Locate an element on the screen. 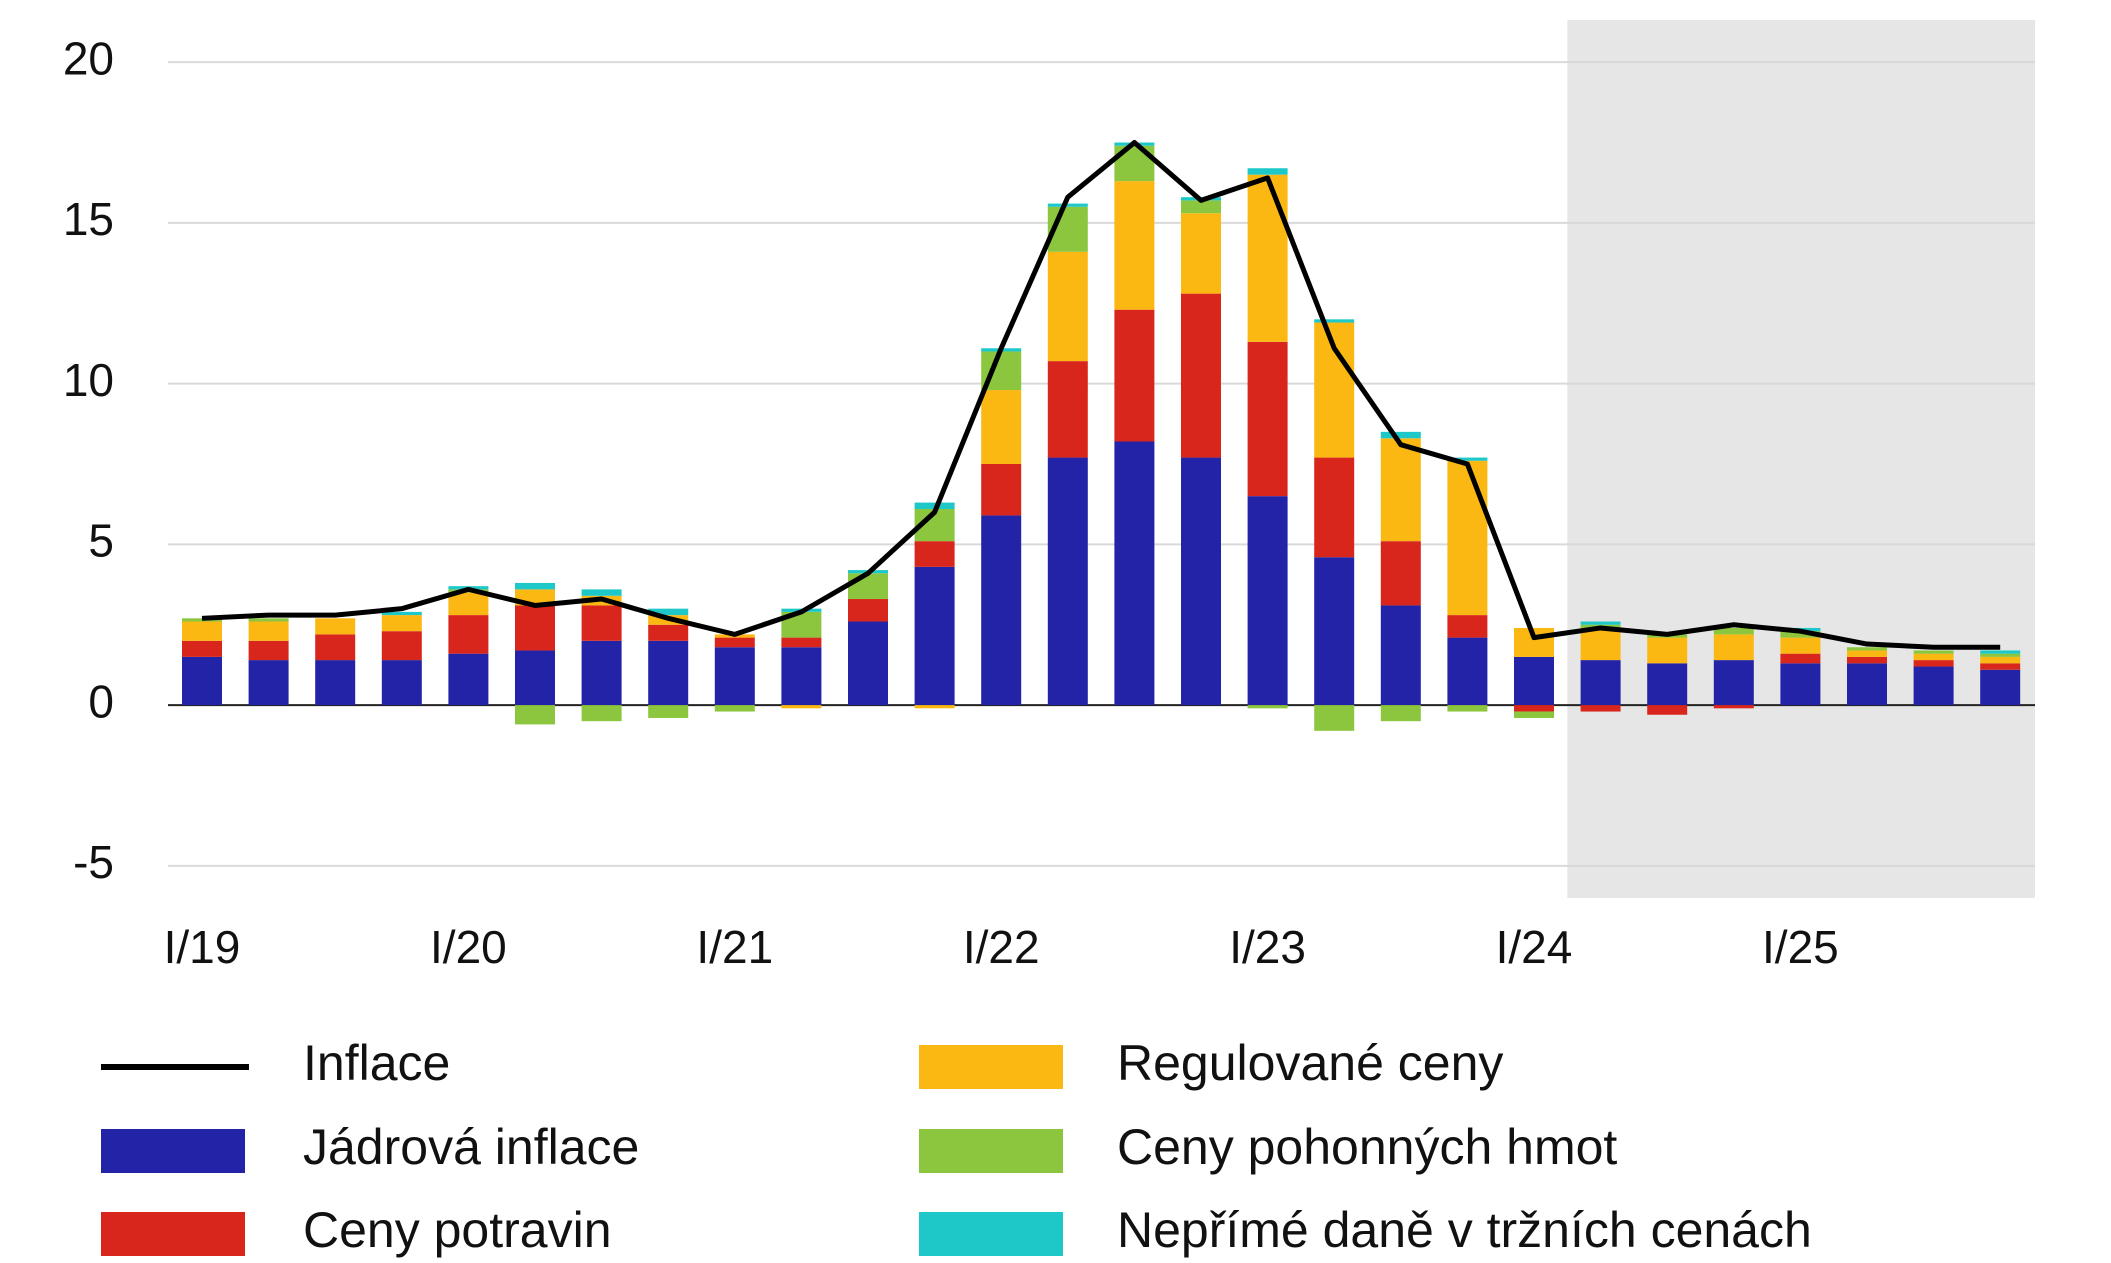 This screenshot has width=2111, height=1263. y-tick-label: 10 is located at coordinates (88, 380).